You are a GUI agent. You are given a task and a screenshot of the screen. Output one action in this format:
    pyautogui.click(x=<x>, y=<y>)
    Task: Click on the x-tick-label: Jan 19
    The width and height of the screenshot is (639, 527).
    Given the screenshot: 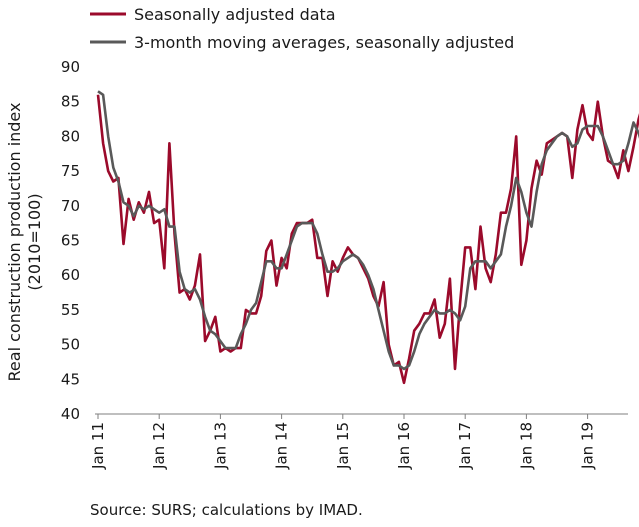 What is the action you would take?
    pyautogui.click(x=588, y=446)
    